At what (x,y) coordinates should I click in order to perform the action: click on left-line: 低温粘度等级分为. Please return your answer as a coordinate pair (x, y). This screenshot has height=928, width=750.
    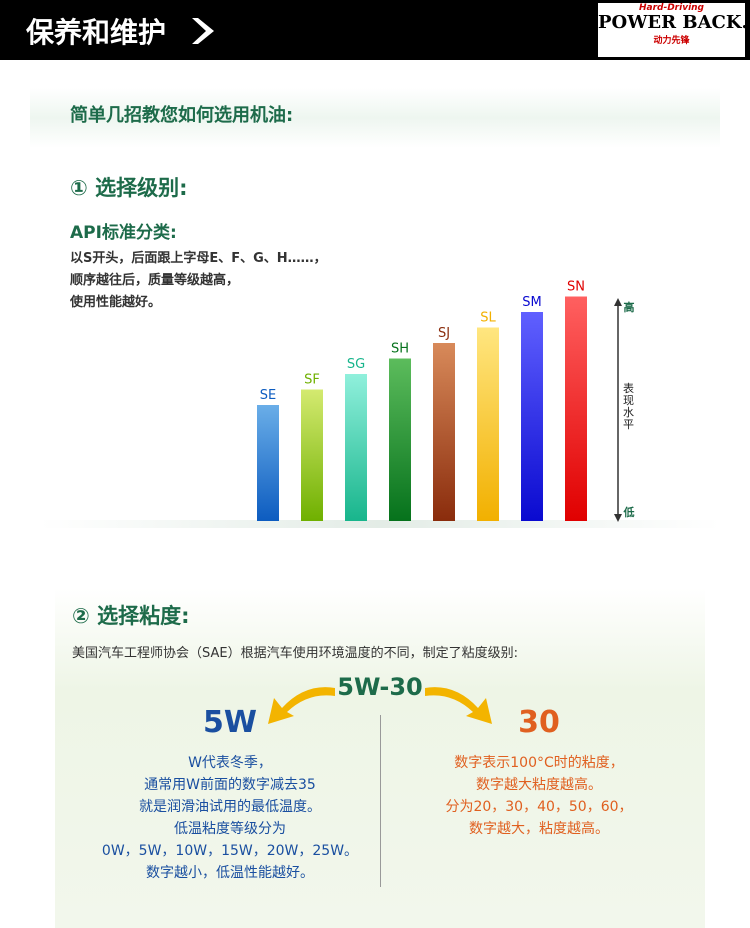
    Looking at the image, I should click on (230, 829).